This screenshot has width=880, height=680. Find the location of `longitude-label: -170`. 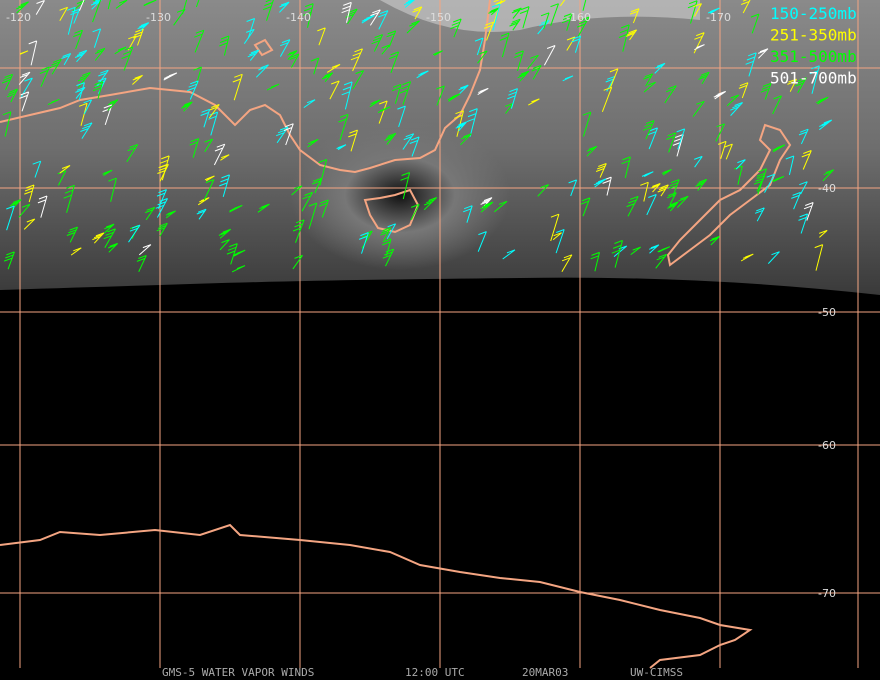

longitude-label: -170 is located at coordinates (718, 17).